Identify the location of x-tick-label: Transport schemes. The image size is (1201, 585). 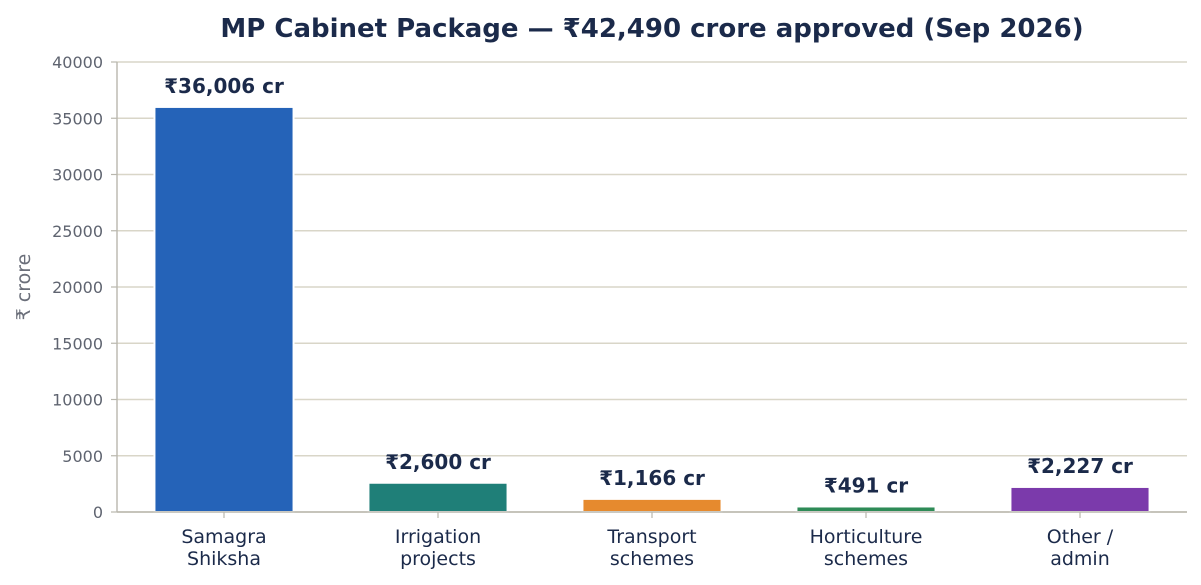
(651, 548).